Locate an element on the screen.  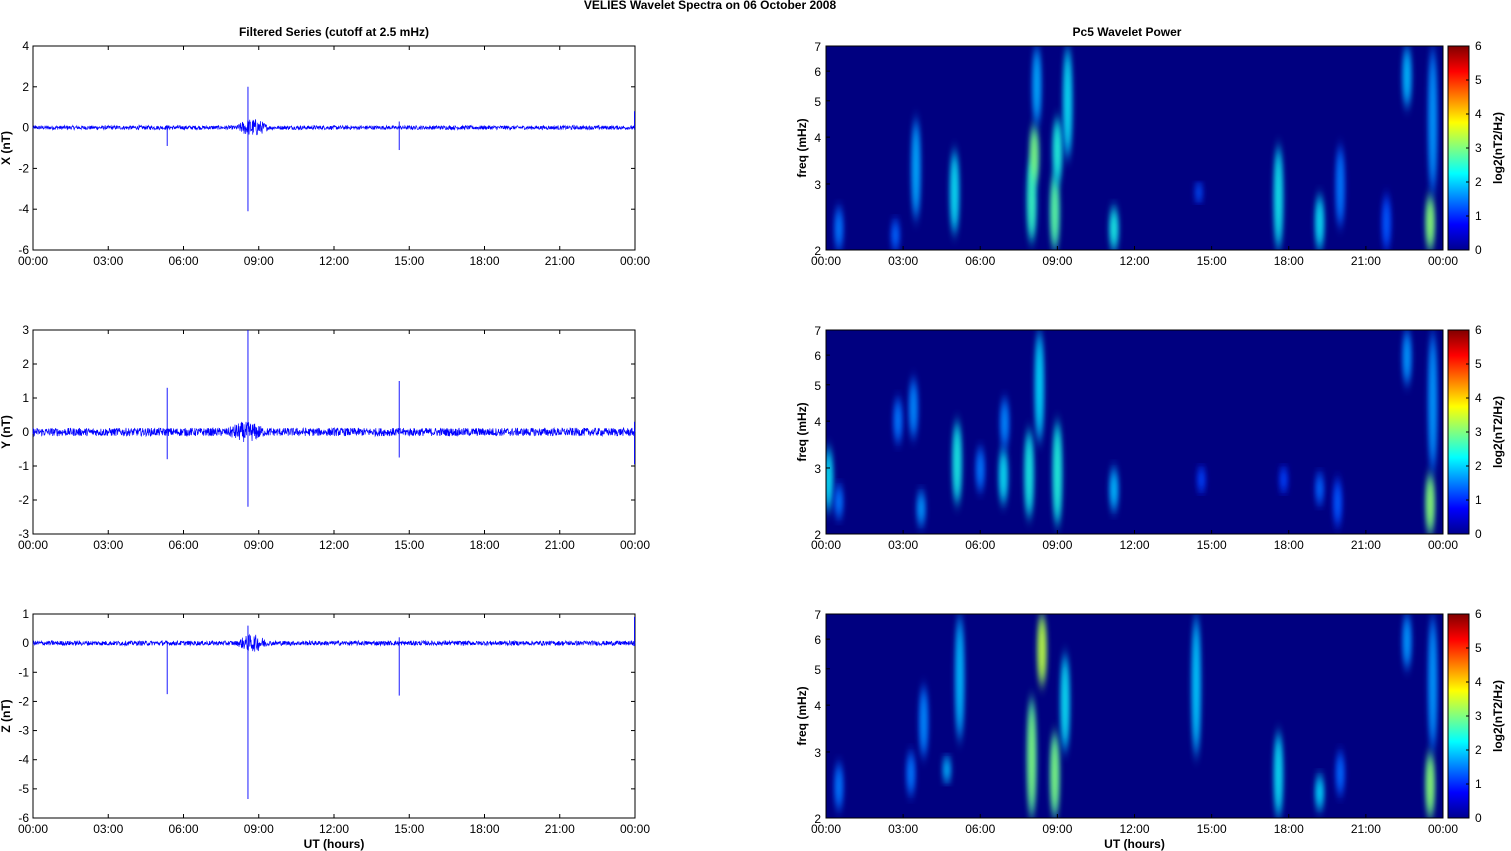
y-tick-label: -3 is located at coordinates (23, 534).